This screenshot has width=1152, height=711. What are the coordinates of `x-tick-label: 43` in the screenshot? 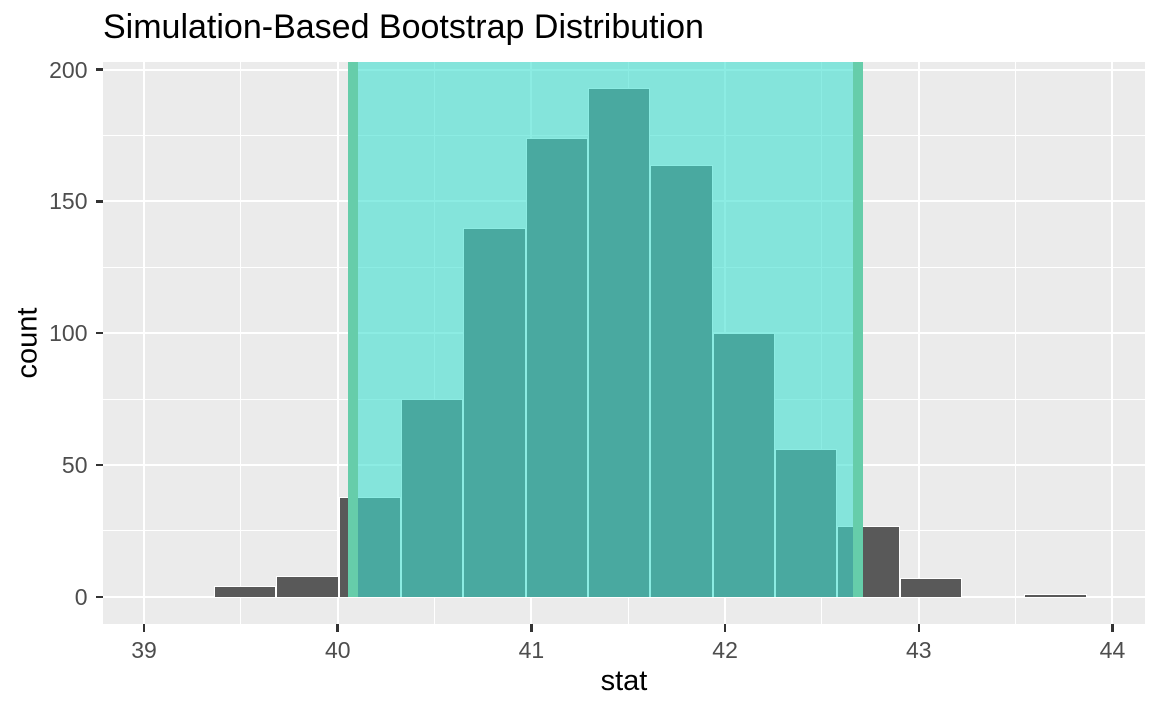 It's located at (918, 649).